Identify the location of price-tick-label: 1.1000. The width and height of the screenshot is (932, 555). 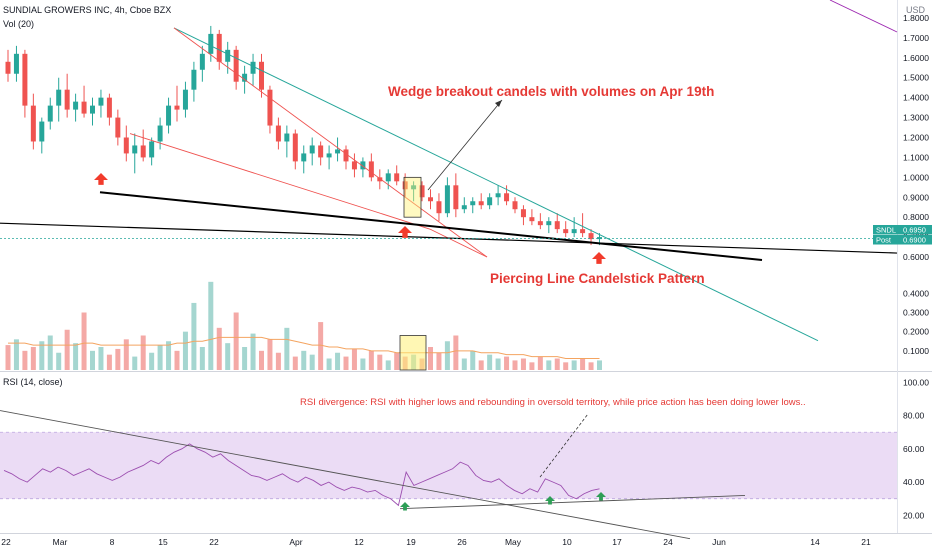
(916, 157).